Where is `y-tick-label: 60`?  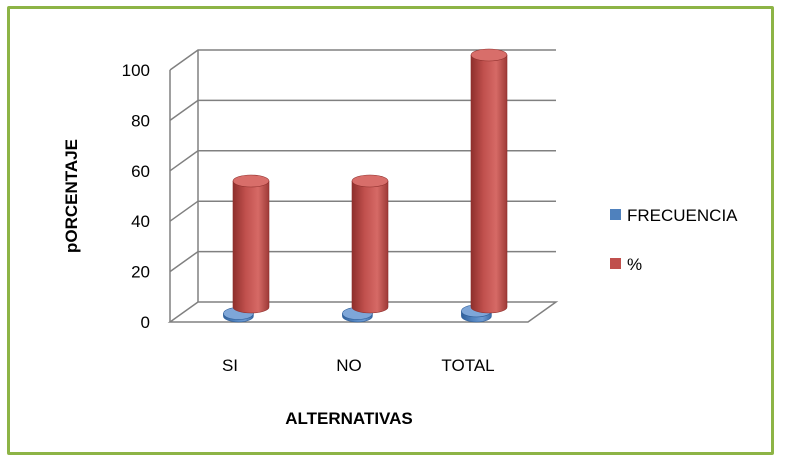
y-tick-label: 60 is located at coordinates (140, 171).